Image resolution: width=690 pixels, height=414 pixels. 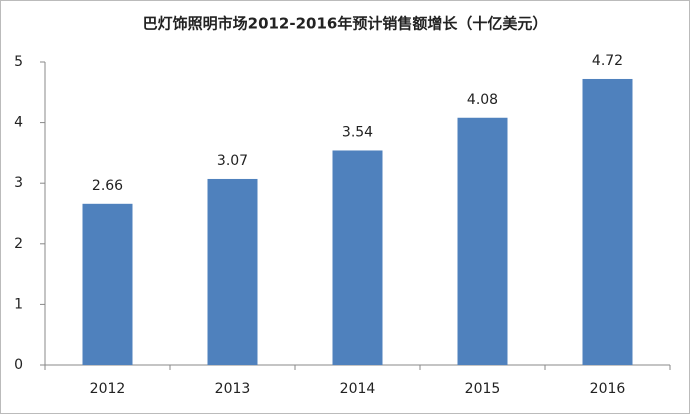 I want to click on y-tick-label: 5, so click(x=18, y=62).